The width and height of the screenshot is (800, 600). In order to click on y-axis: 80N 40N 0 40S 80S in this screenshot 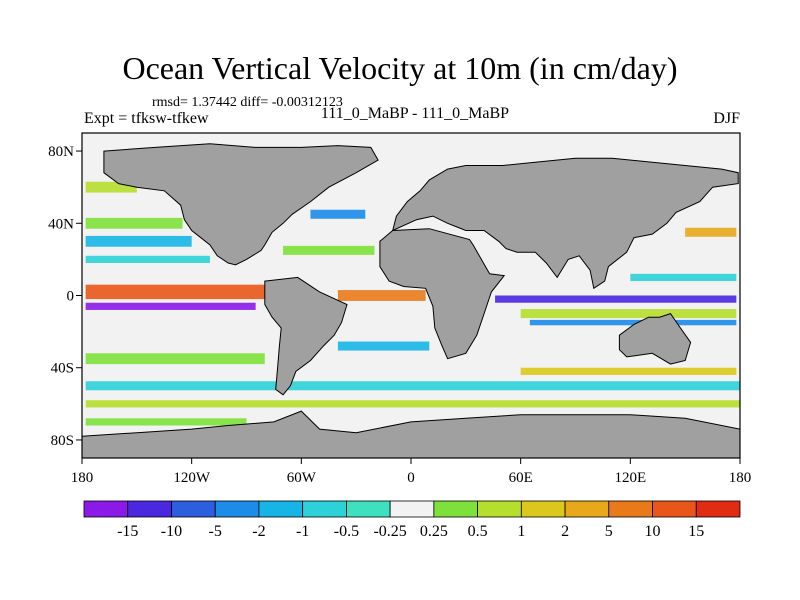, I will do `click(65, 296)`.